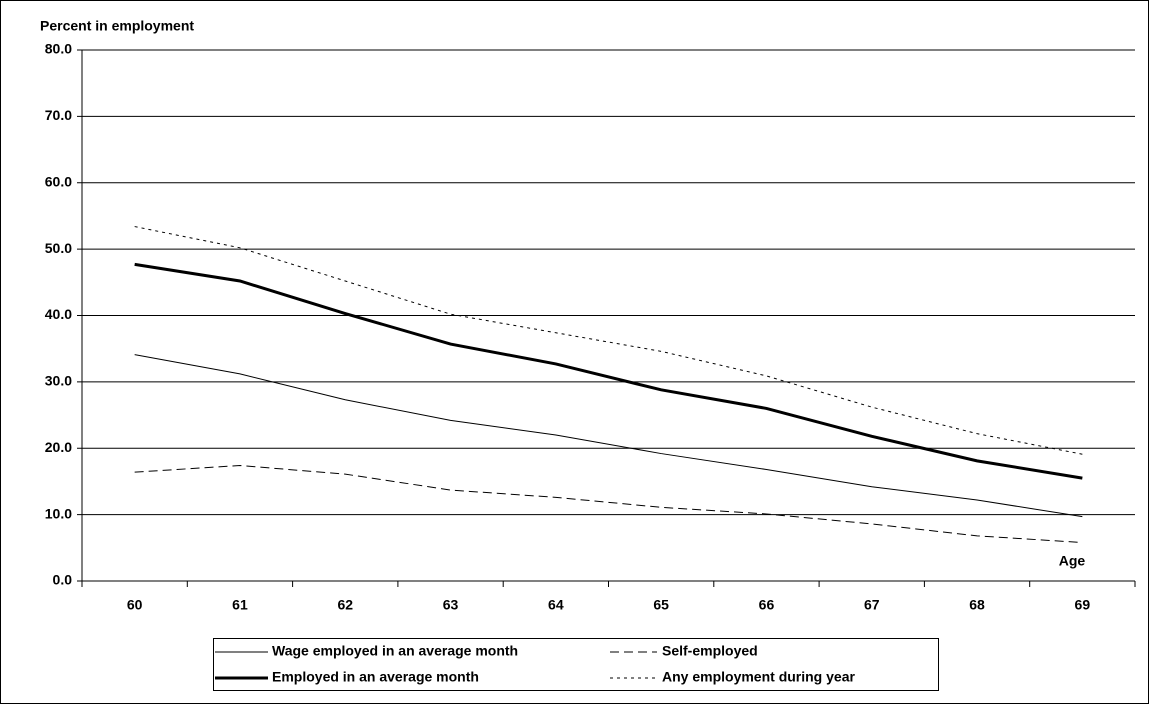 The image size is (1149, 704). Describe the element at coordinates (58, 49) in the screenshot. I see `y-tick-label: 80.0` at that location.